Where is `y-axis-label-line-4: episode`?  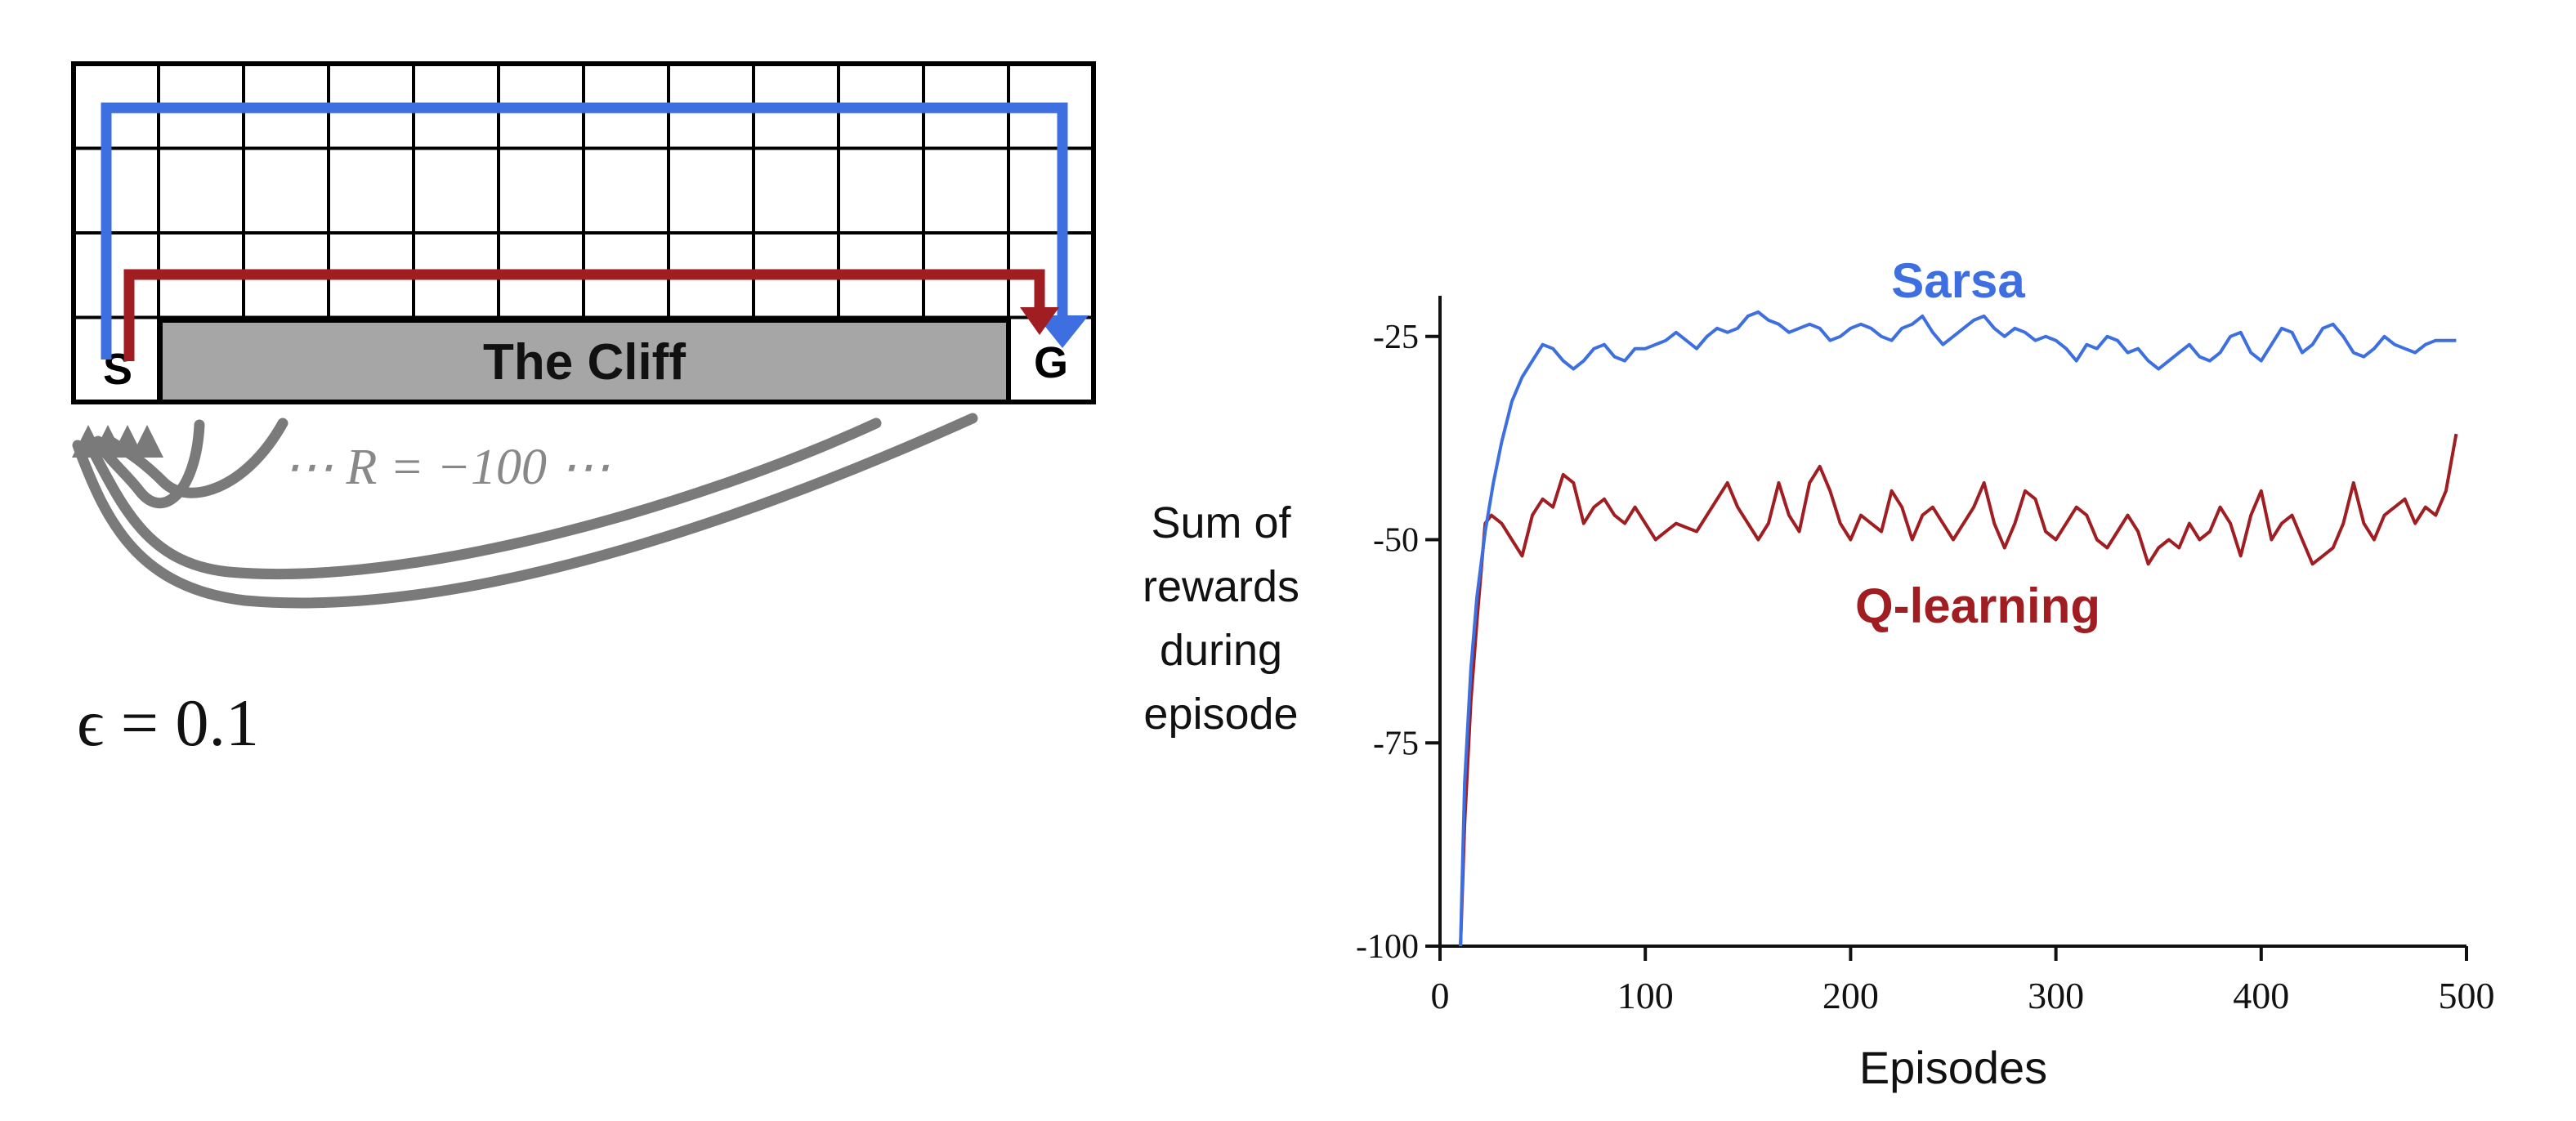 y-axis-label-line-4: episode is located at coordinates (1220, 714).